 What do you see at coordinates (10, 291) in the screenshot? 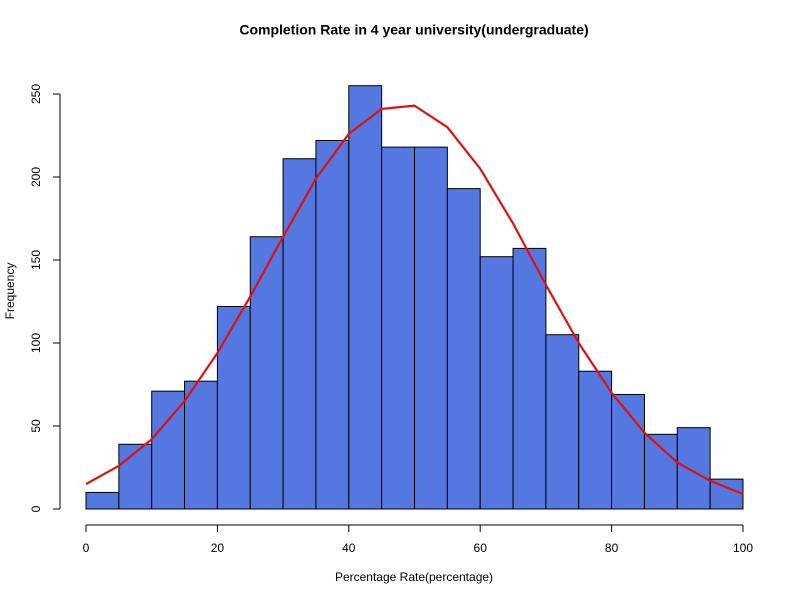
I see `y-axis-label: Frequency` at bounding box center [10, 291].